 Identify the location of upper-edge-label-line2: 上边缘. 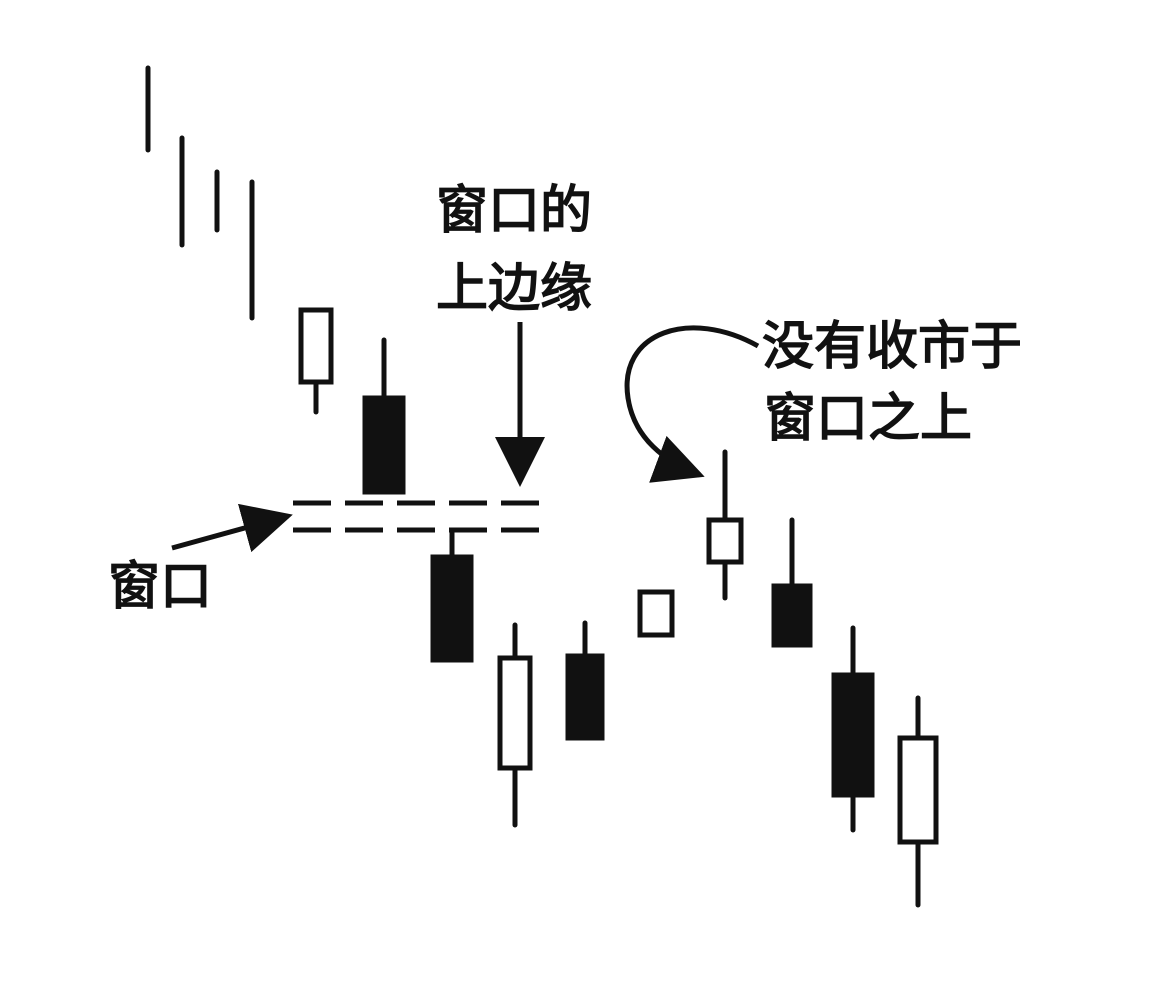
(514, 289).